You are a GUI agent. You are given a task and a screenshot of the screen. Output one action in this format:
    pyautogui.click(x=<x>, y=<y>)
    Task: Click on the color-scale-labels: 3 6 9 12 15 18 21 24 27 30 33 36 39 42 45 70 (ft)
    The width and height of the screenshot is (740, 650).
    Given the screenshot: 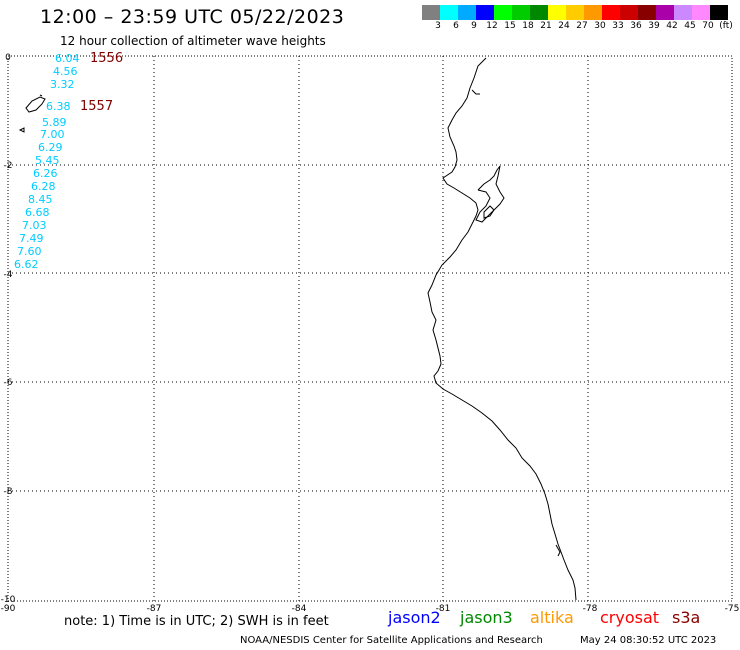 What is the action you would take?
    pyautogui.click(x=581, y=27)
    